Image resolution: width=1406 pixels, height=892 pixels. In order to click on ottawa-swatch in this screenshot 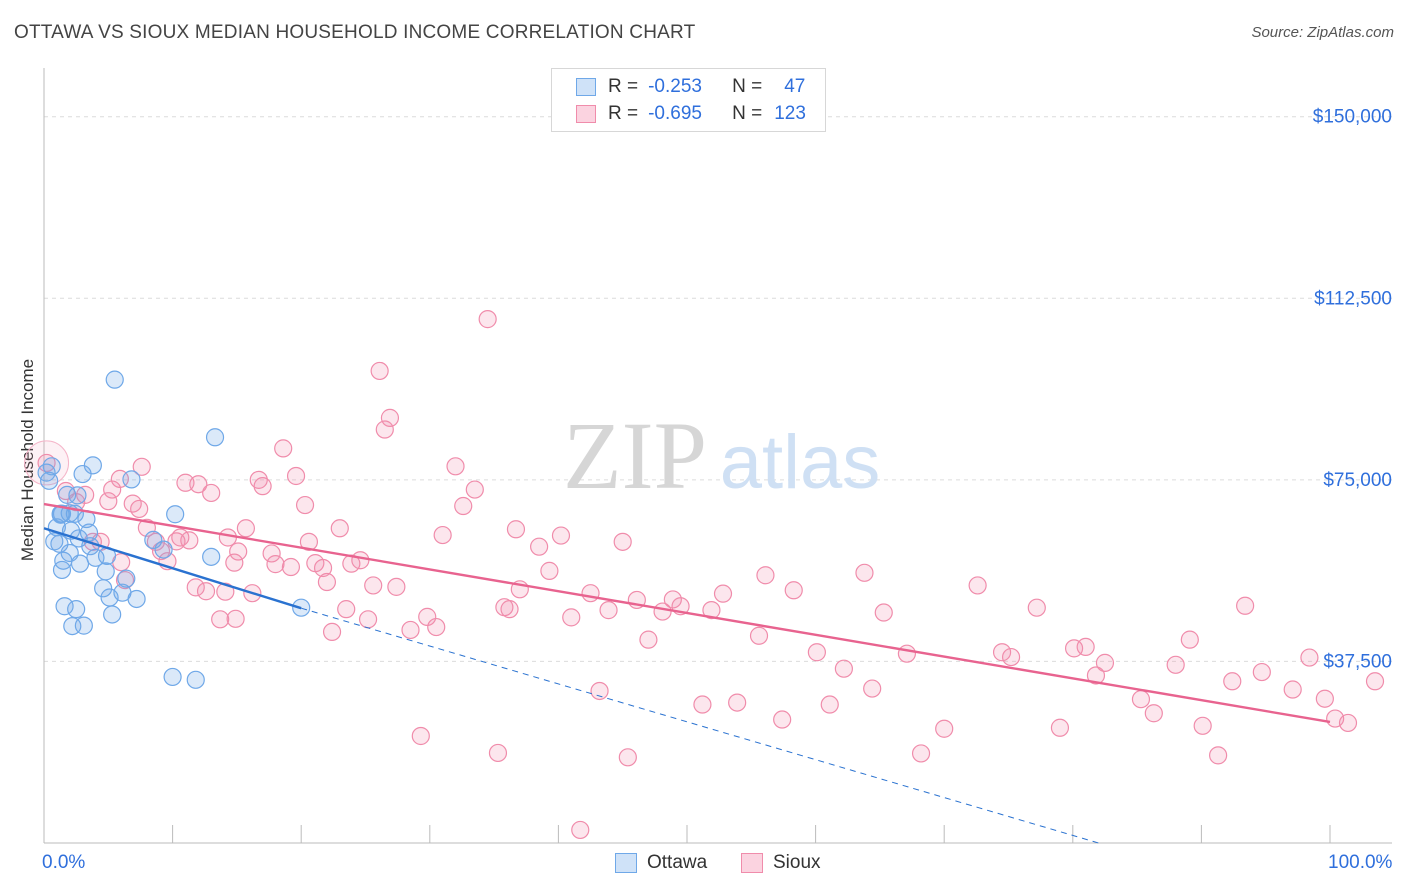, I will do `click(586, 87)`.